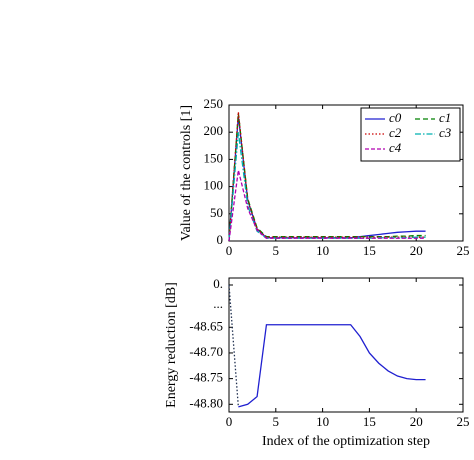 Image resolution: width=474 pixels, height=460 pixels. Describe the element at coordinates (171, 345) in the screenshot. I see `y-axis-label: Energy reduction [dB]` at that location.